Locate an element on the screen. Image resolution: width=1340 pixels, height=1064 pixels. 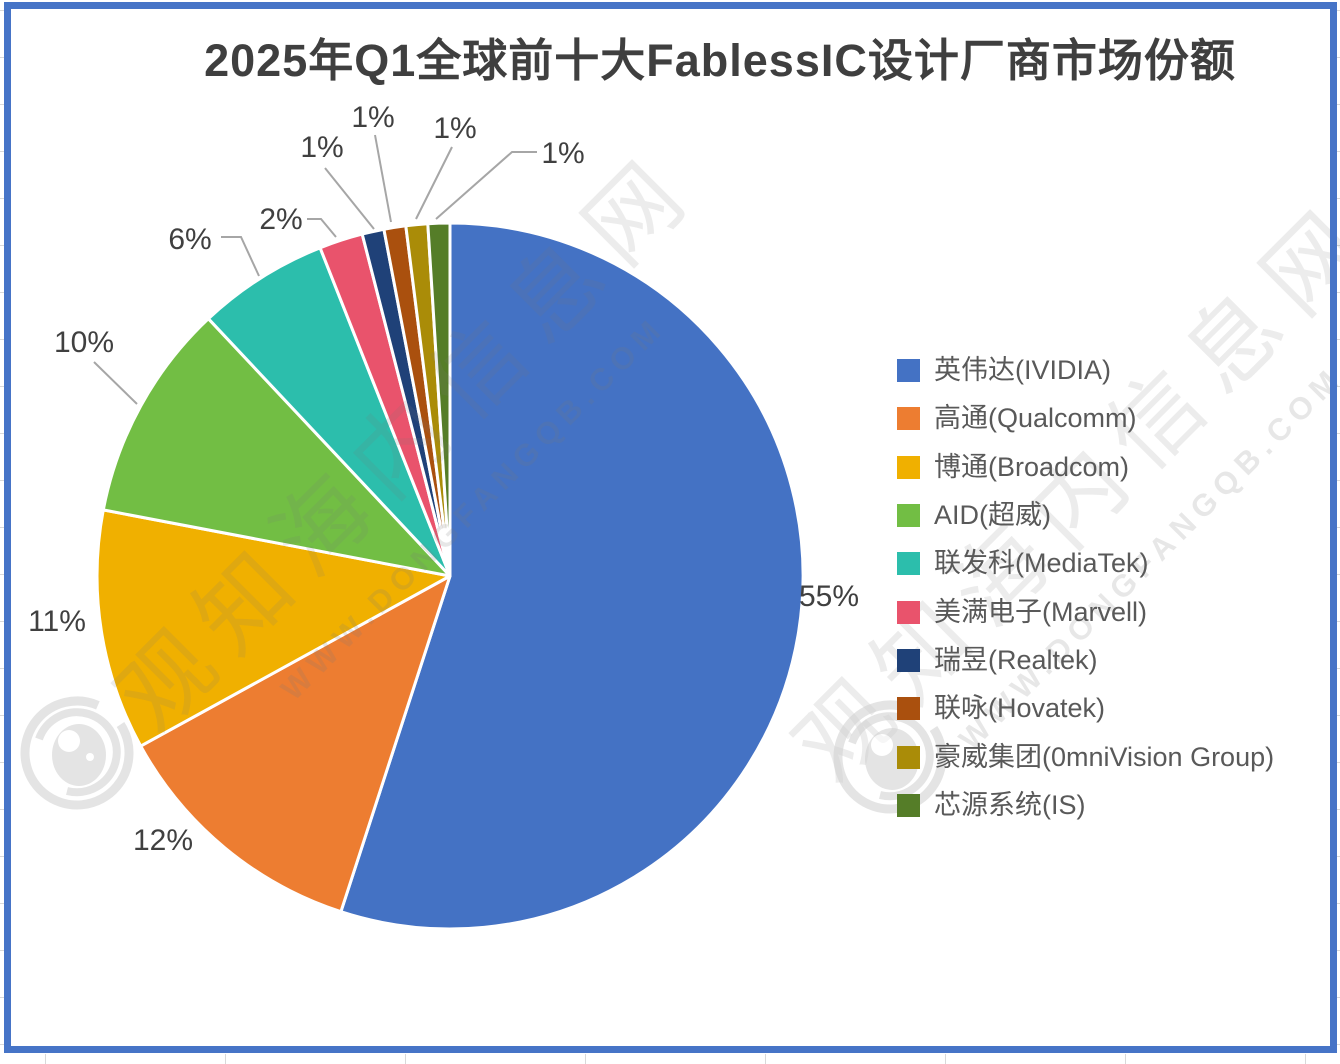
legend-label: 博通(Broadcom) is located at coordinates (1032, 467).